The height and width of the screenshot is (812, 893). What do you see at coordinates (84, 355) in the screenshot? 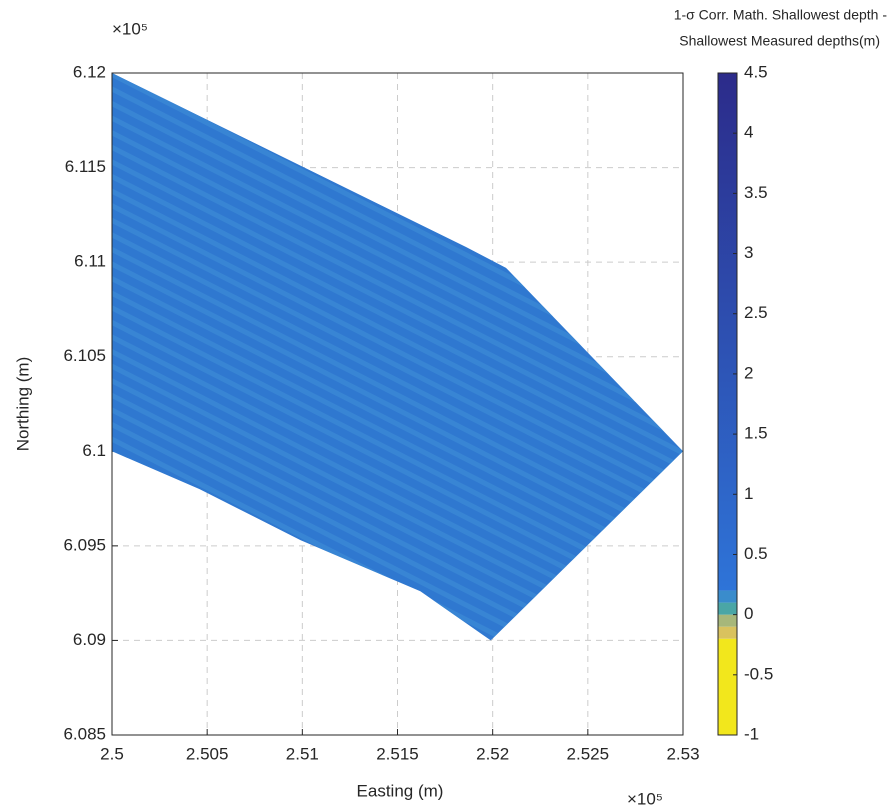
I see `y-tick-label: 6.105` at bounding box center [84, 355].